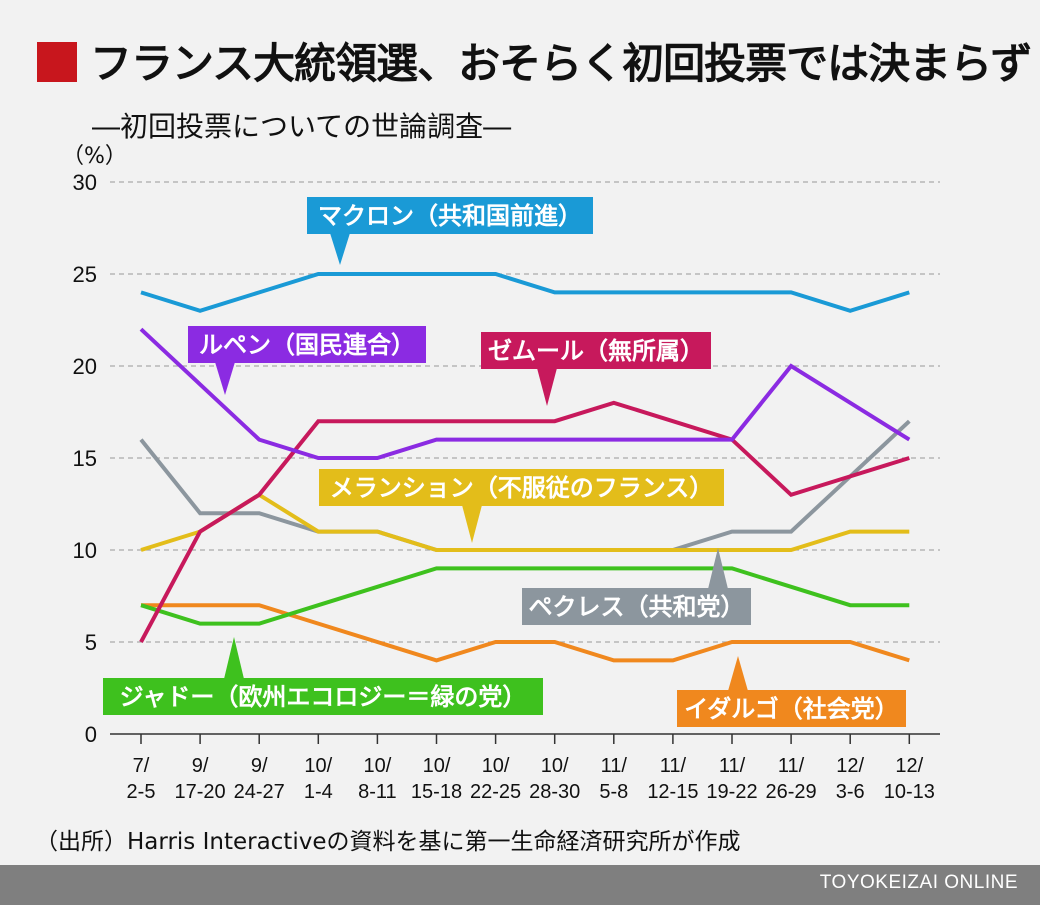 The height and width of the screenshot is (905, 1040). Describe the element at coordinates (388, 842) in the screenshot. I see `source-note: （出所）Harris Interactiveの資料を基に第一生命経済研究所が作成` at that location.